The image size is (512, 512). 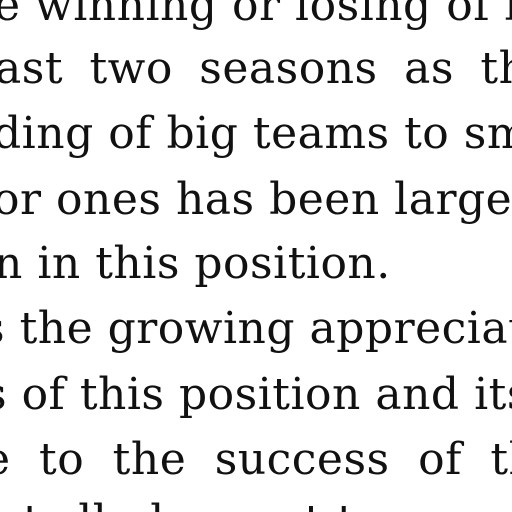 What do you see at coordinates (188, 506) in the screenshot?
I see `text-line-9-partial: ntsdlnderer nt tr` at bounding box center [188, 506].